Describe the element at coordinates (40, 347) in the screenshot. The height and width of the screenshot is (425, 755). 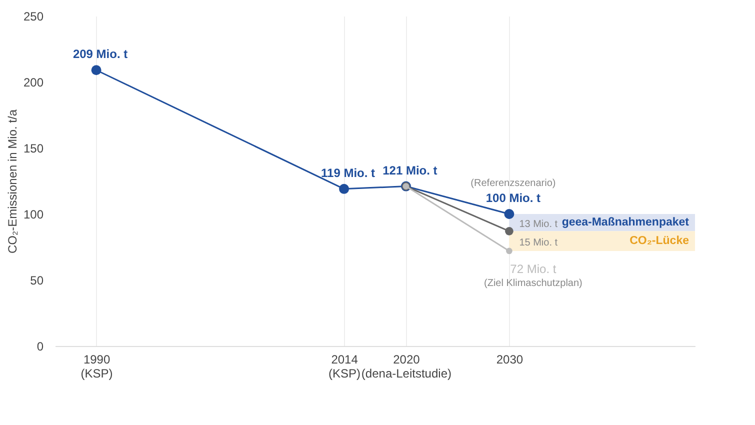
I see `y-tick-label: 0` at that location.